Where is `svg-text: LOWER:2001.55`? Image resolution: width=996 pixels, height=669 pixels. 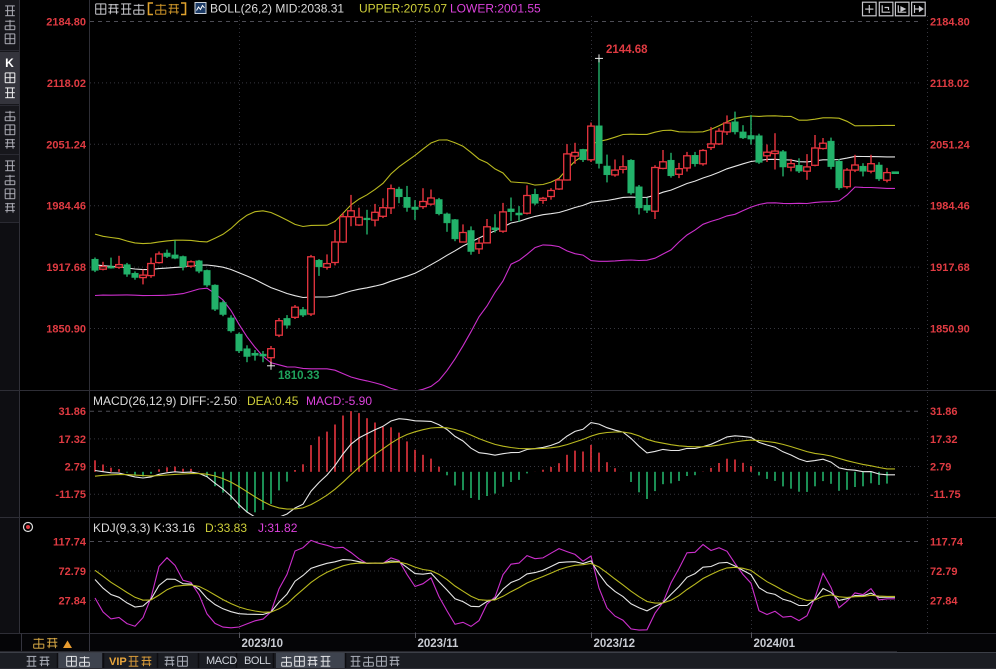
svg-text: LOWER:2001.55 is located at coordinates (495, 9).